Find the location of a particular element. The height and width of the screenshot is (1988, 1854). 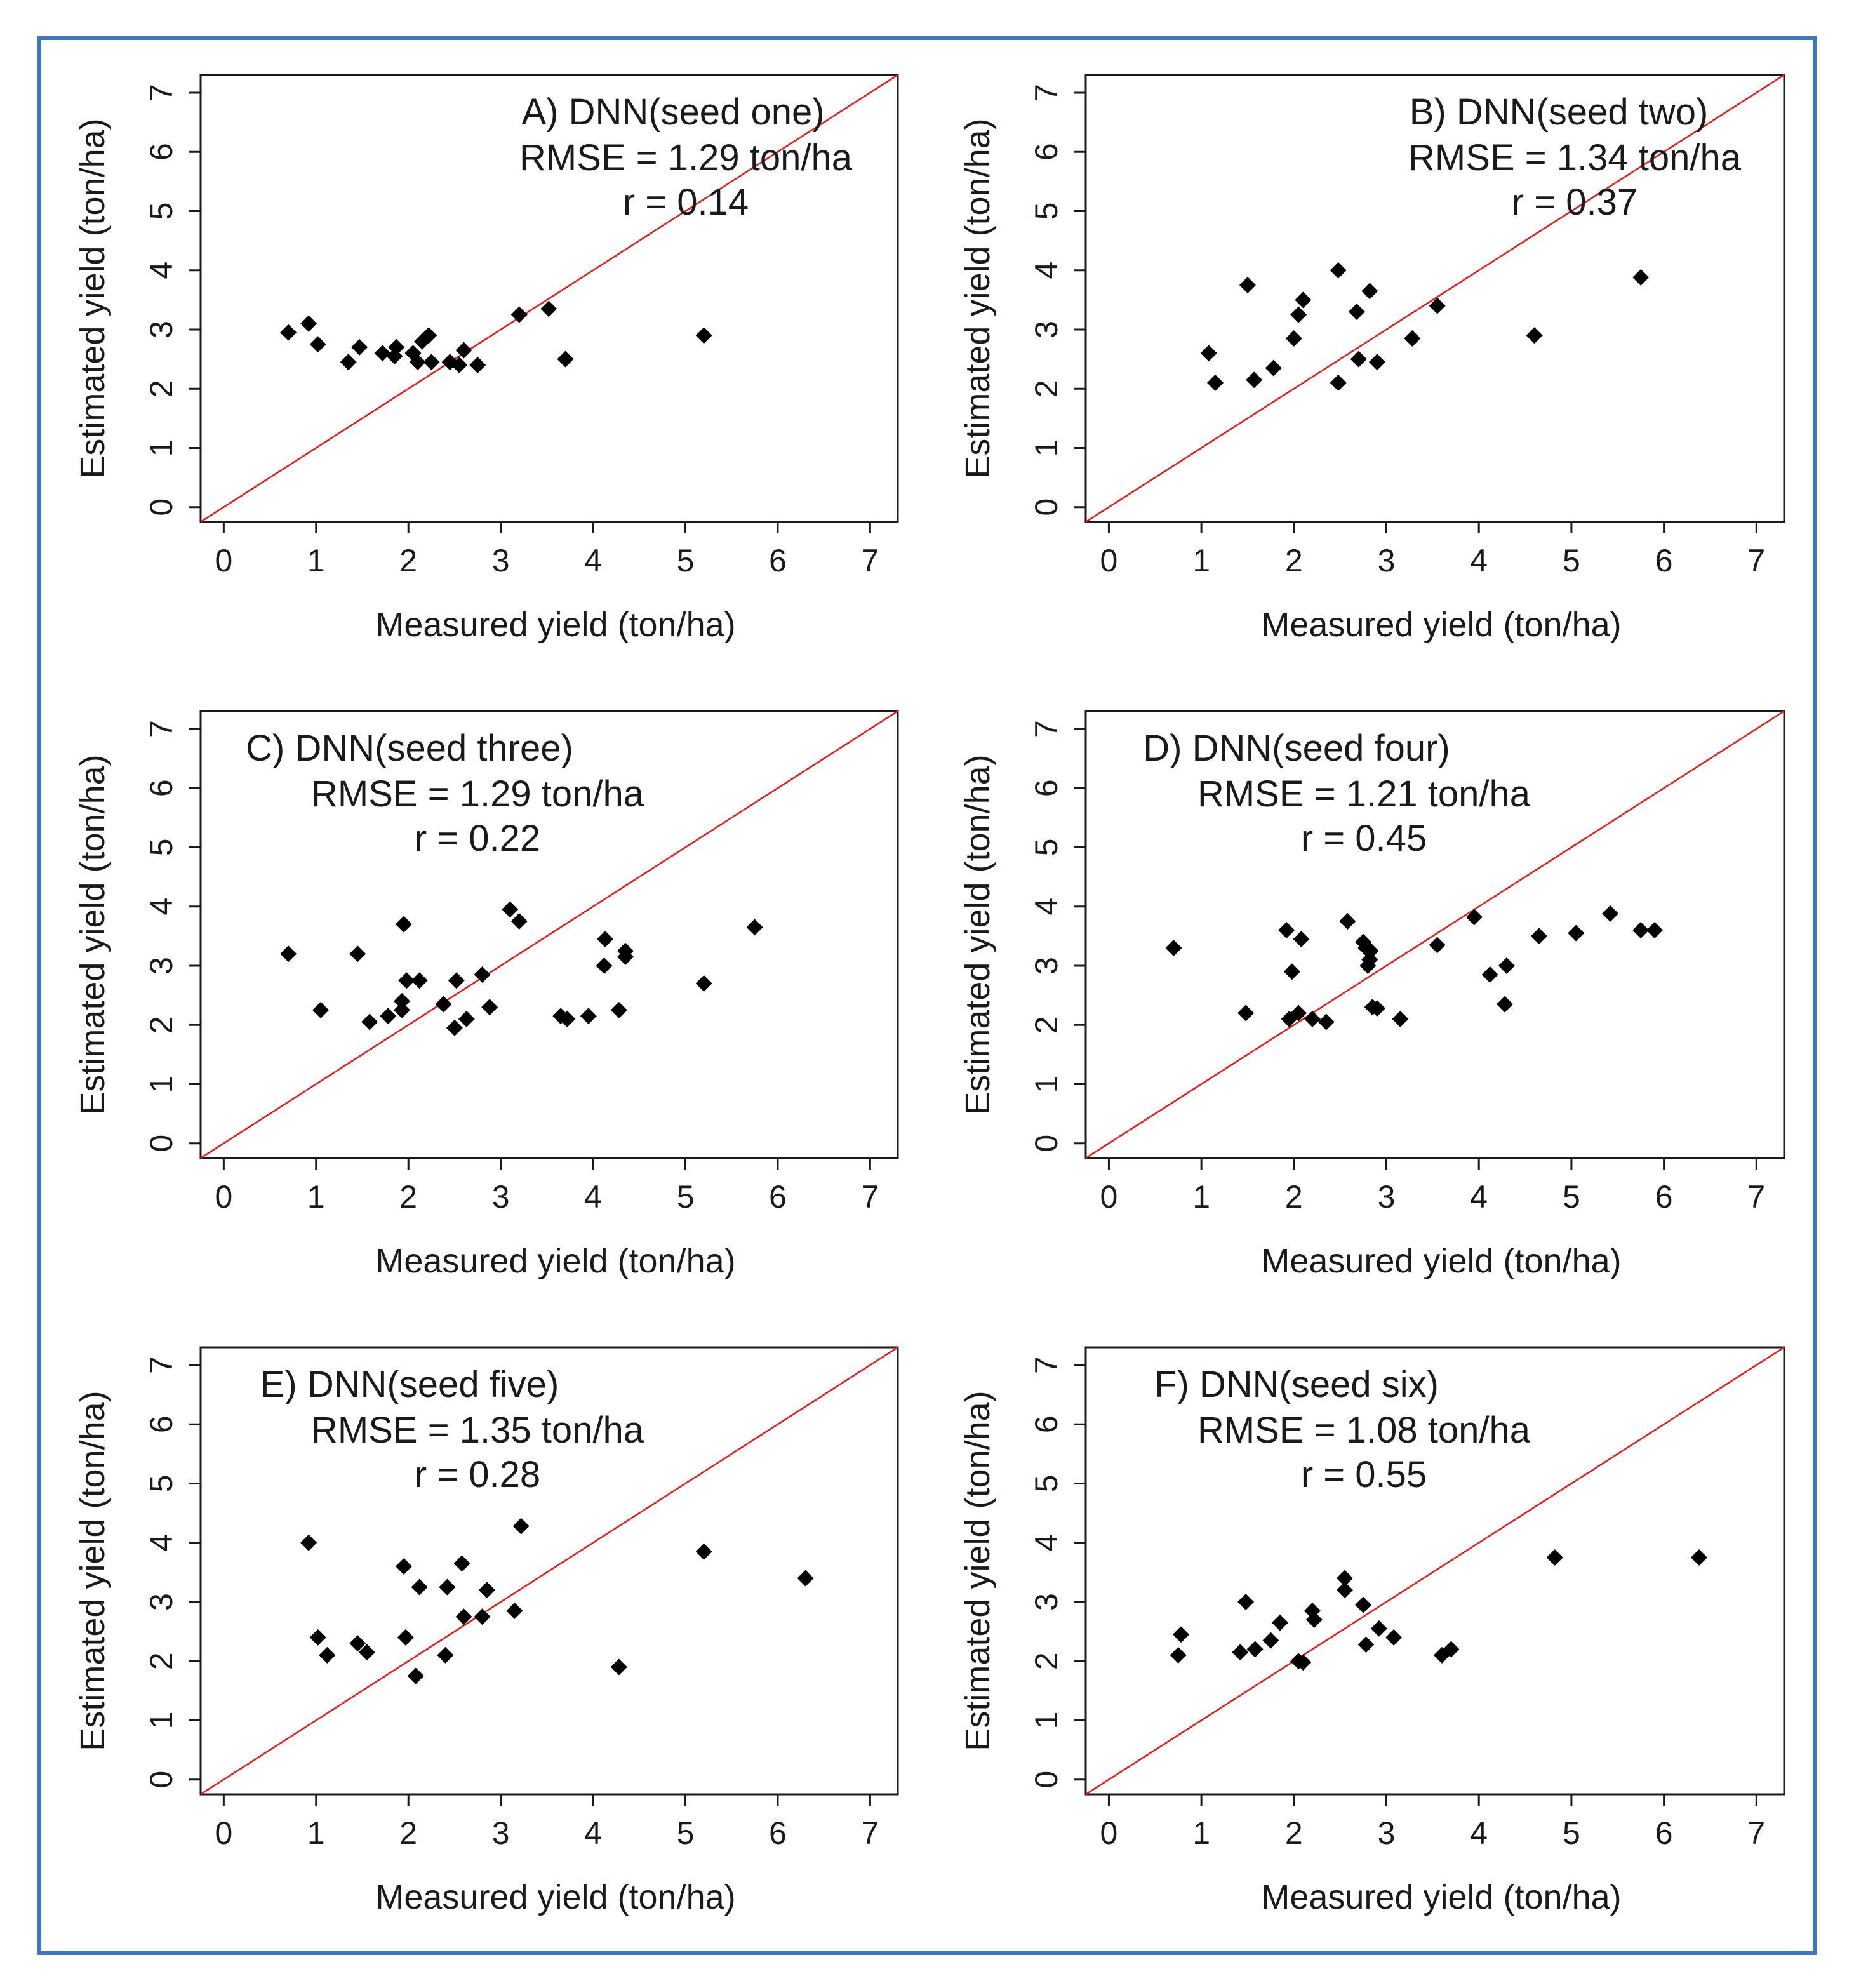

panel-title: E) DNN(seed five) is located at coordinates (410, 1384).